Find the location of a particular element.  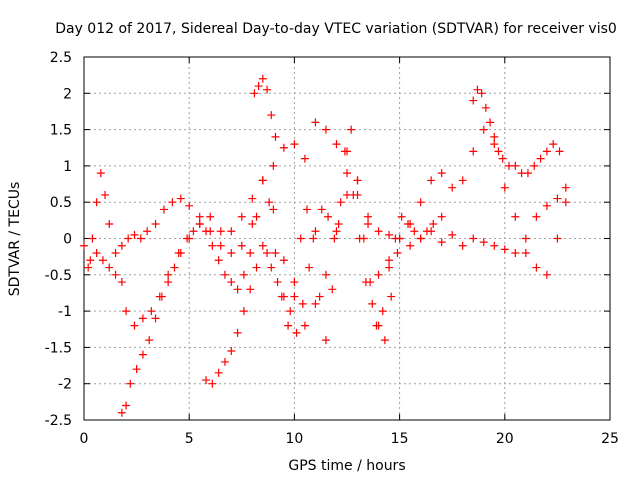

y-tick-label: -1.5 is located at coordinates (58, 348).